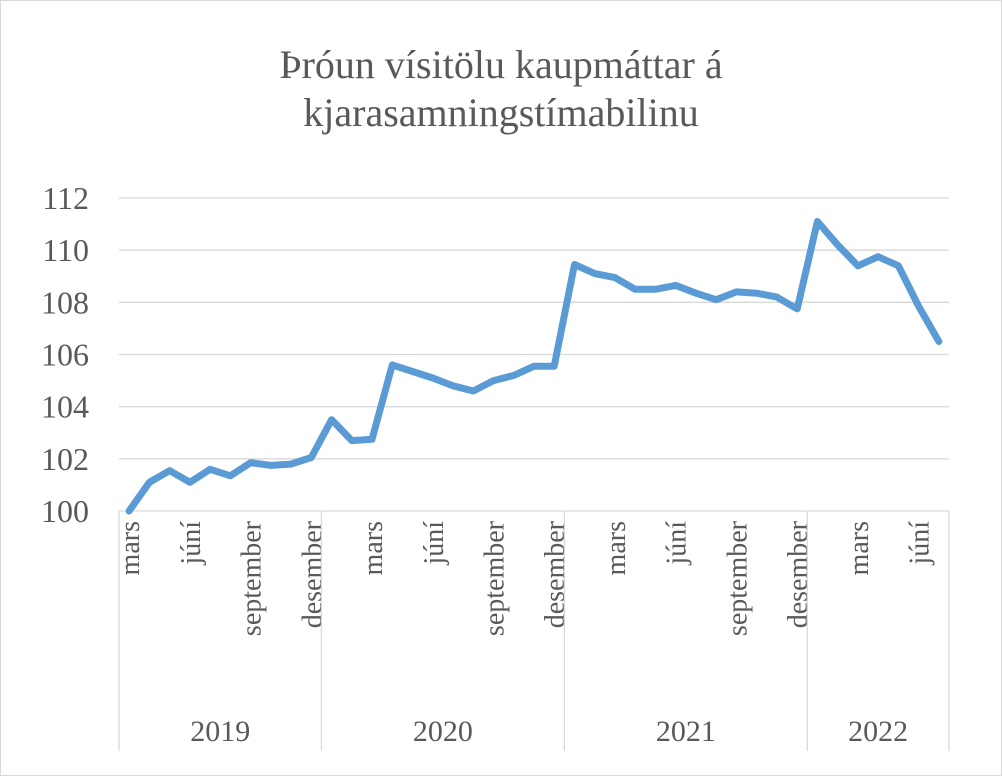 Image resolution: width=1002 pixels, height=776 pixels. Describe the element at coordinates (65, 511) in the screenshot. I see `y-tick-label: 100` at that location.